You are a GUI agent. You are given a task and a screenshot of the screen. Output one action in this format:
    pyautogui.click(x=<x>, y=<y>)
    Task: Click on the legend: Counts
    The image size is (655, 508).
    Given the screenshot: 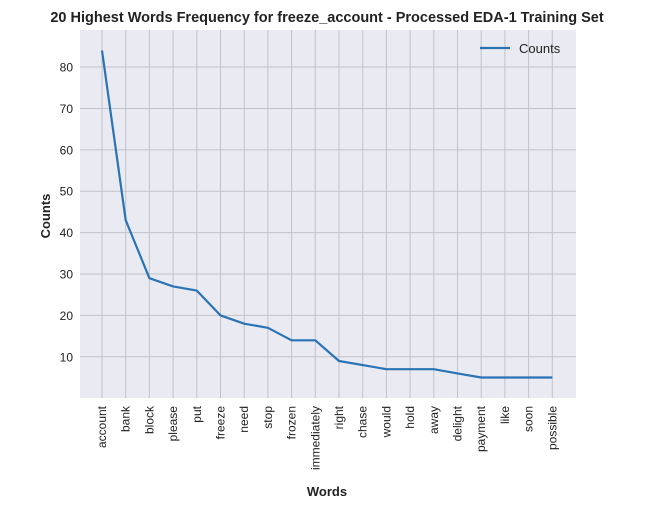 What is the action you would take?
    pyautogui.click(x=520, y=48)
    